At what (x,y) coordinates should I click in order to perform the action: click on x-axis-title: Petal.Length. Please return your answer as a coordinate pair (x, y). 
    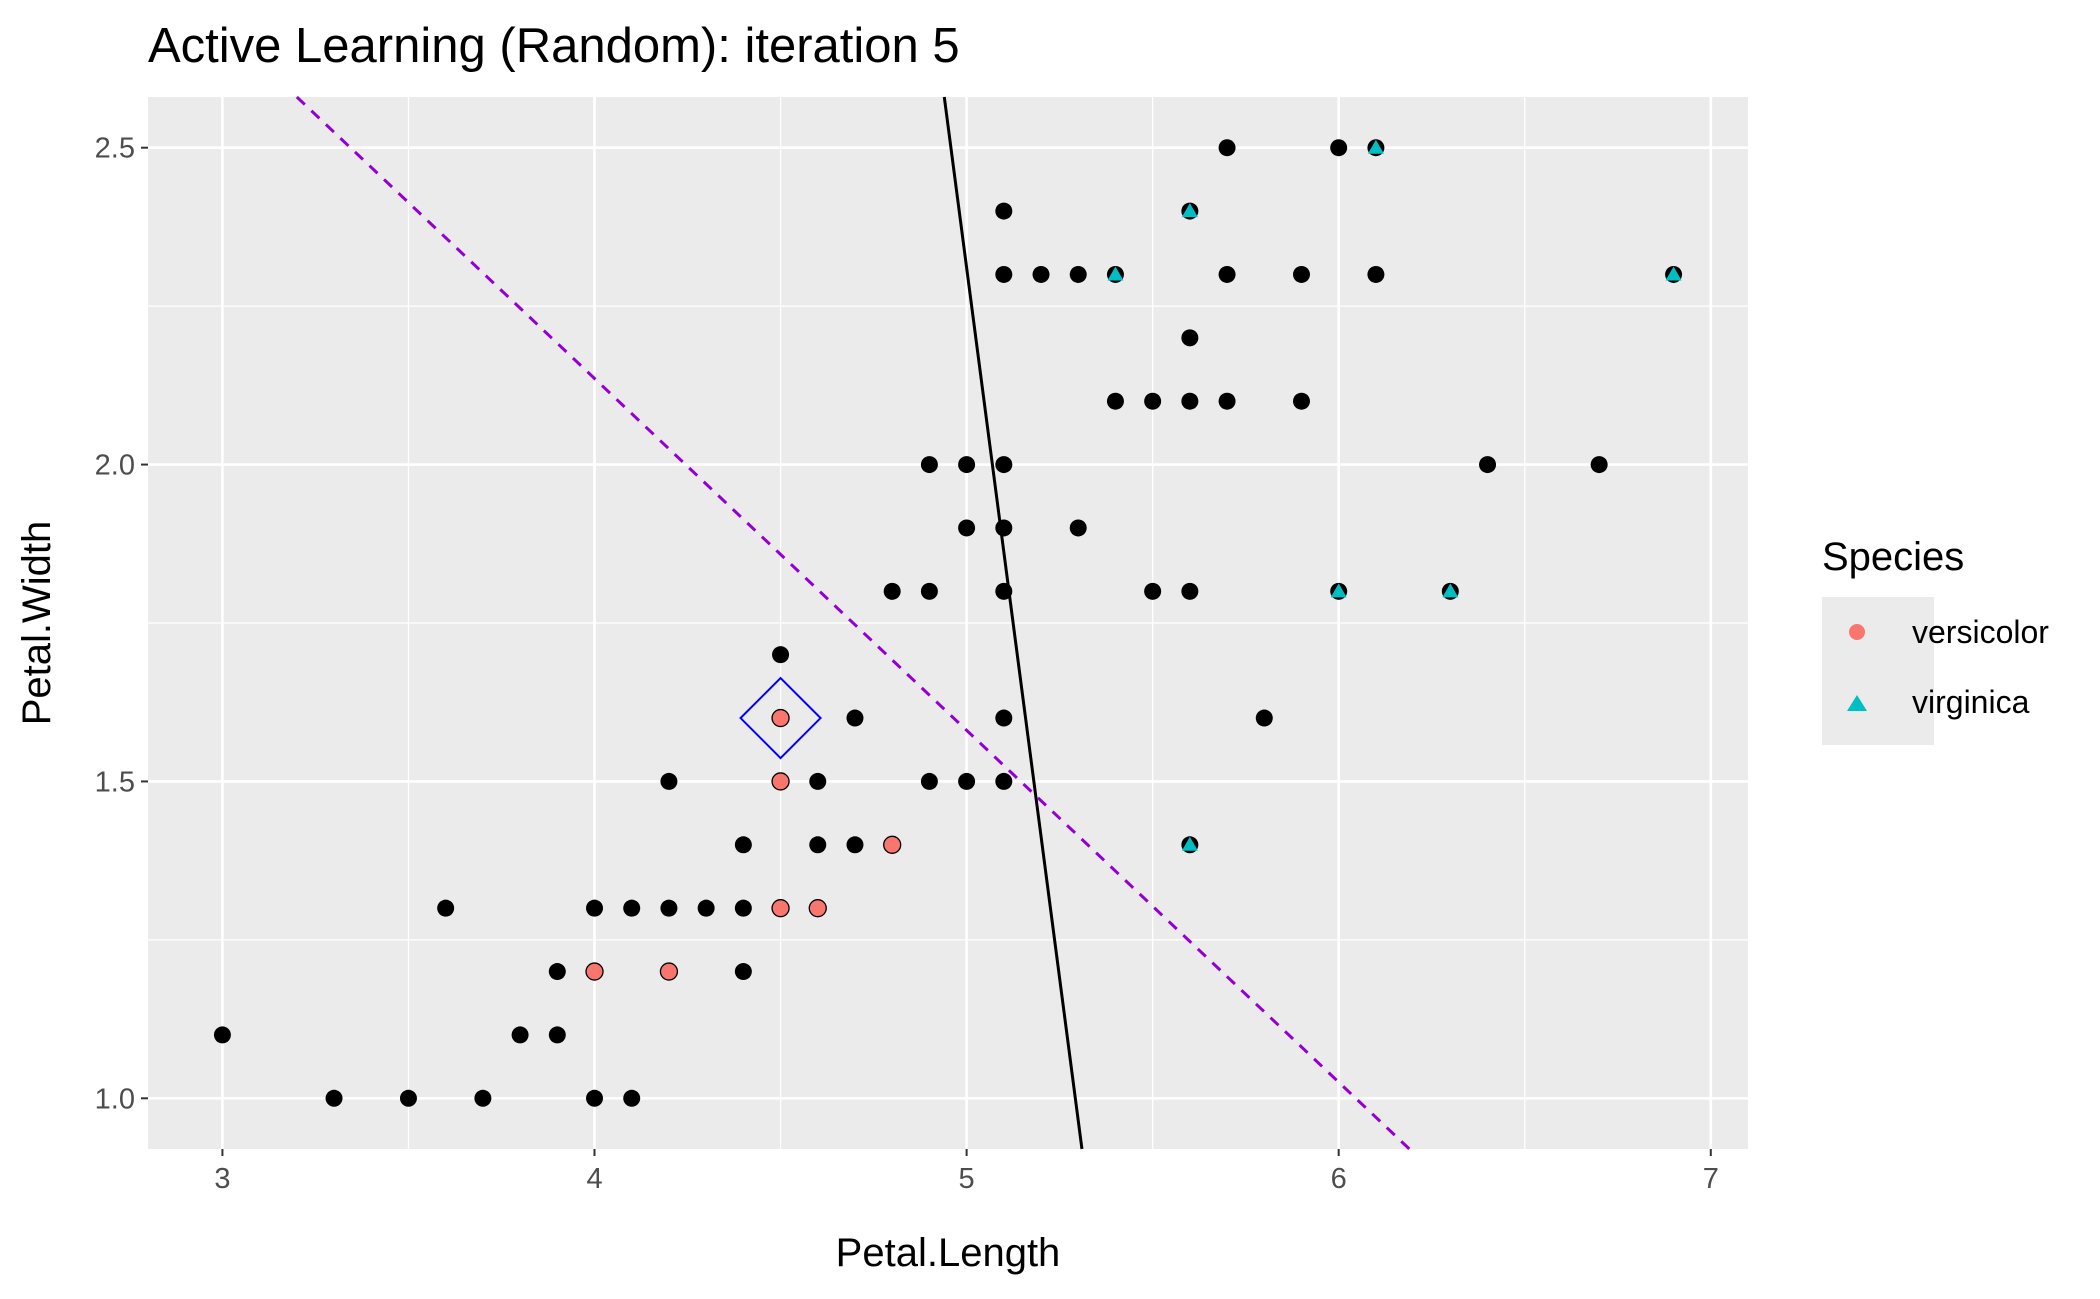
    Looking at the image, I should click on (948, 1253).